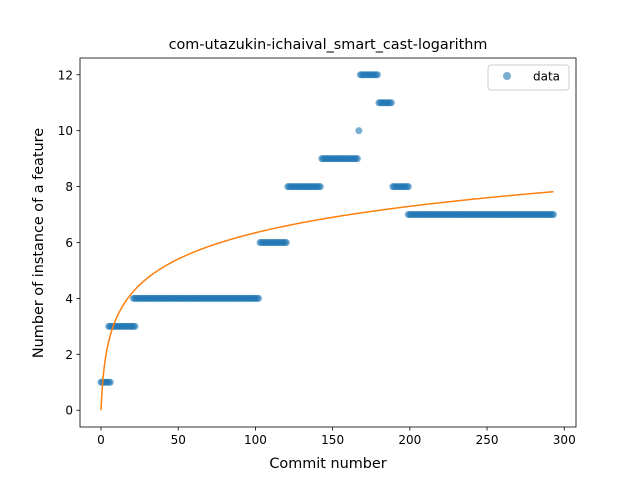 The width and height of the screenshot is (640, 484). I want to click on legend-box, so click(528, 77).